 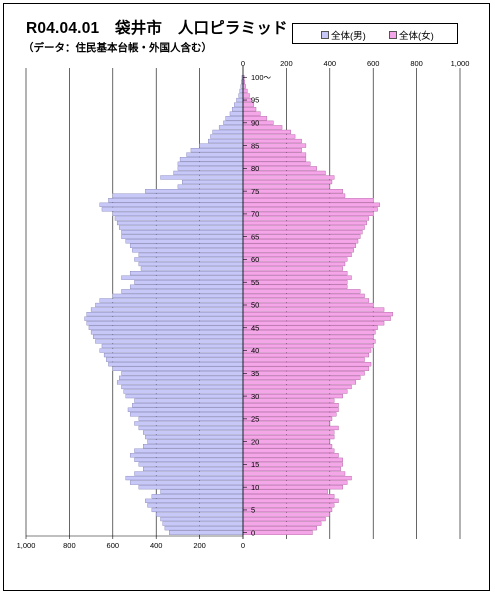 What do you see at coordinates (255, 236) in the screenshot?
I see `age-tick-label: 65` at bounding box center [255, 236].